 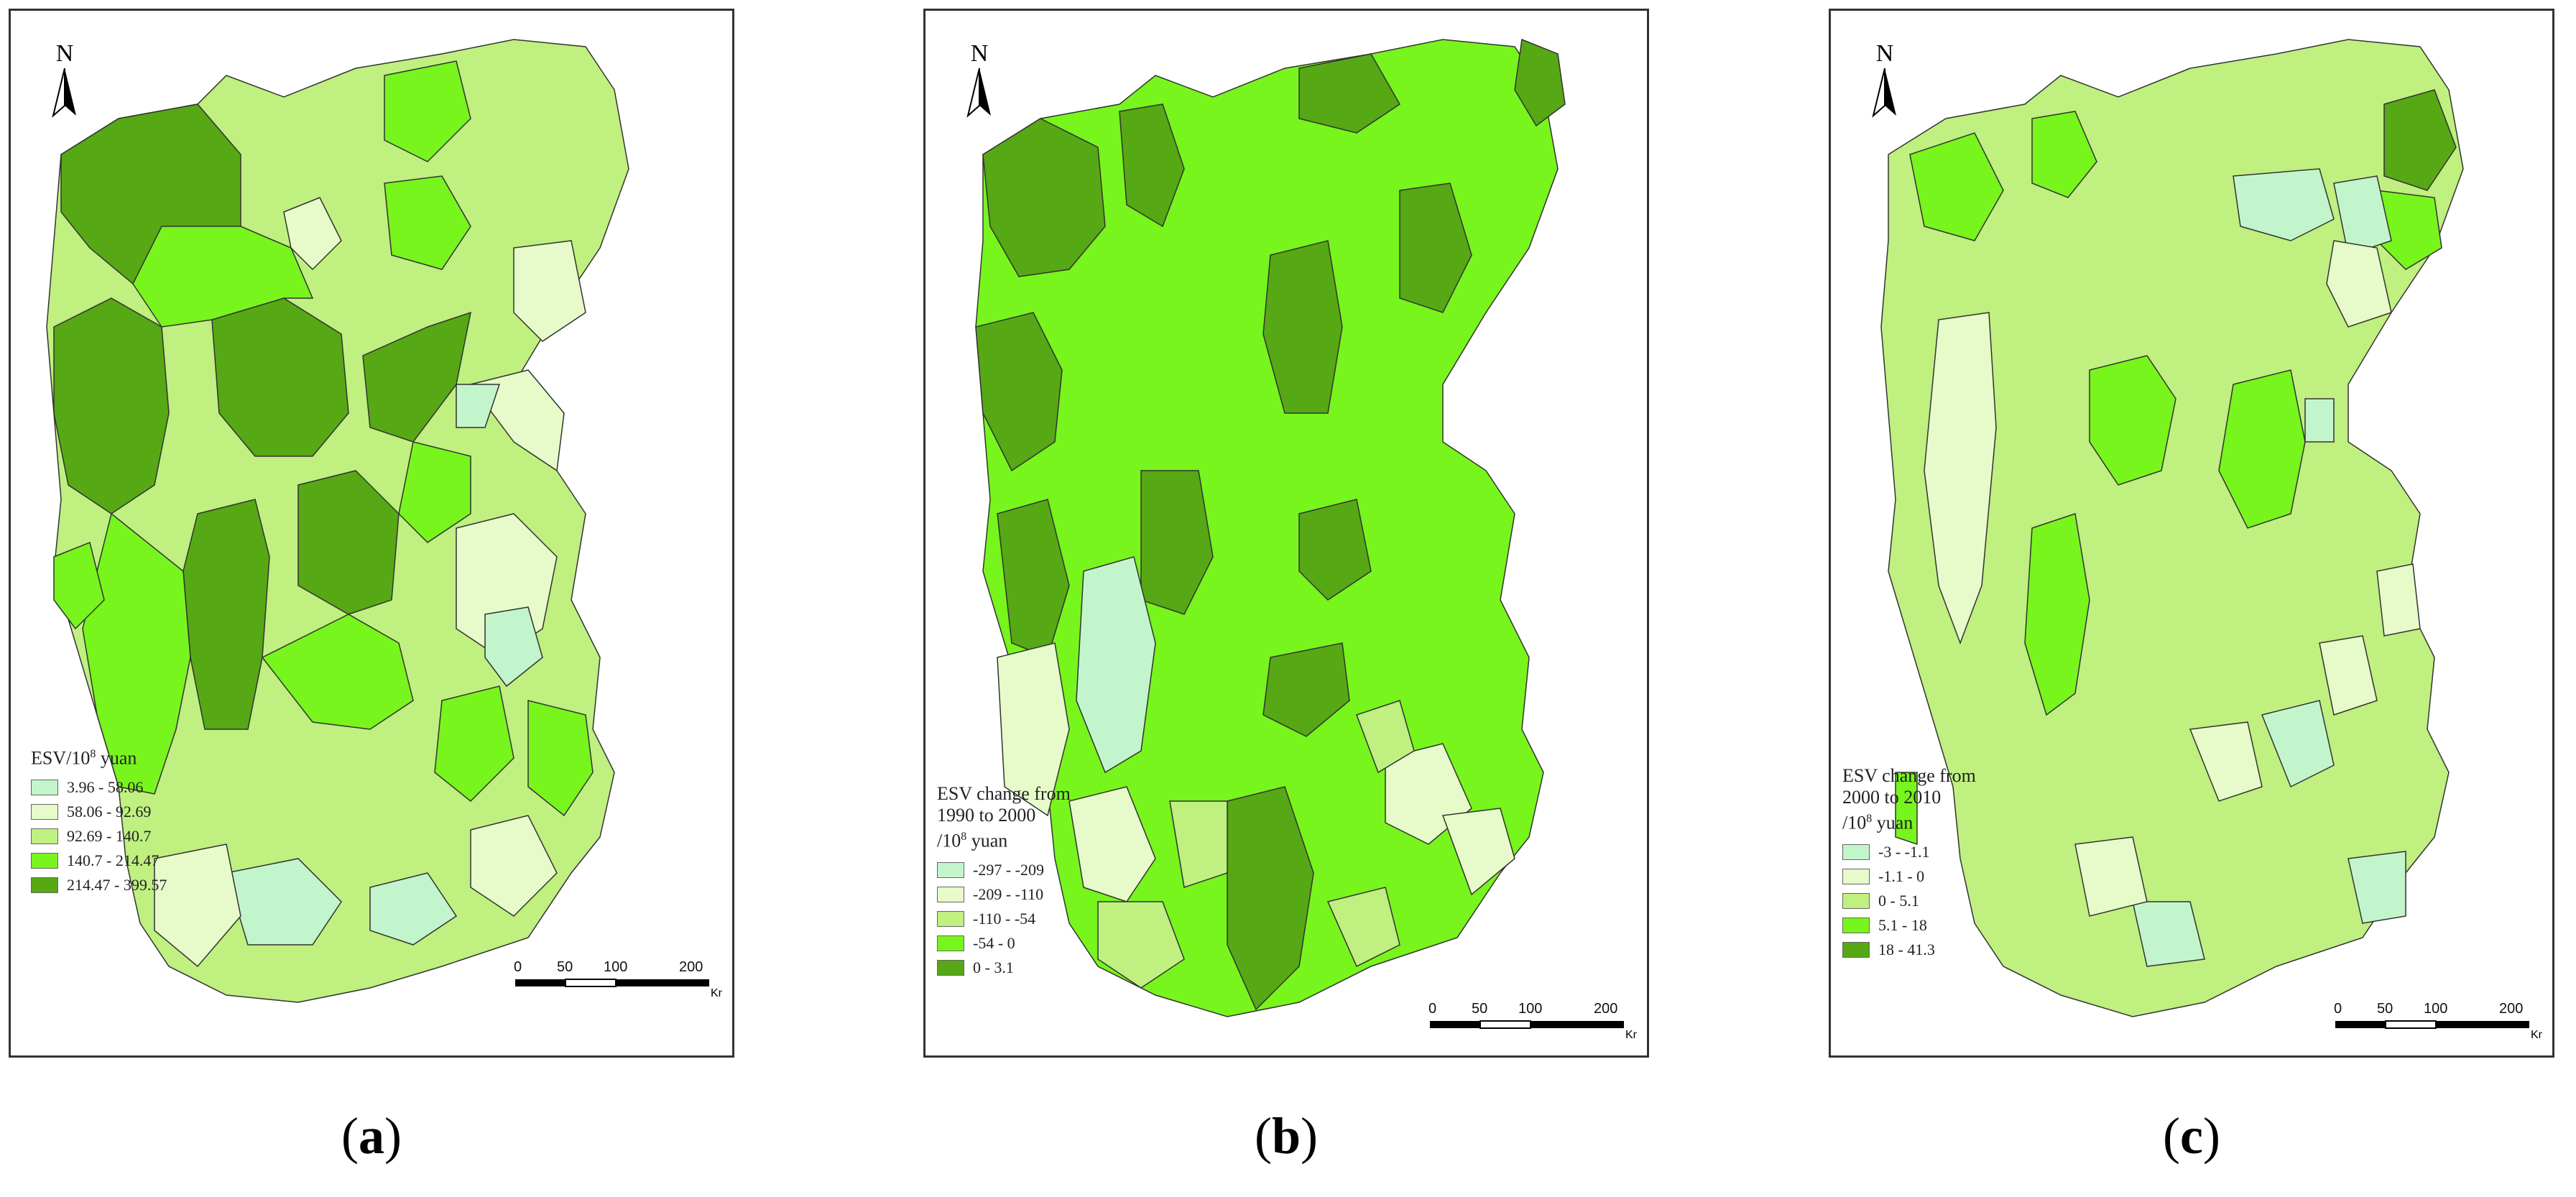 What do you see at coordinates (1909, 876) in the screenshot?
I see `legend-item: -1.1 - 0` at bounding box center [1909, 876].